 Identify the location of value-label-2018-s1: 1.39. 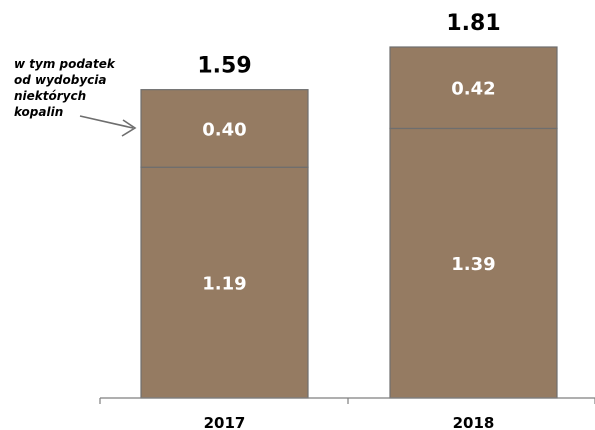
(473, 264).